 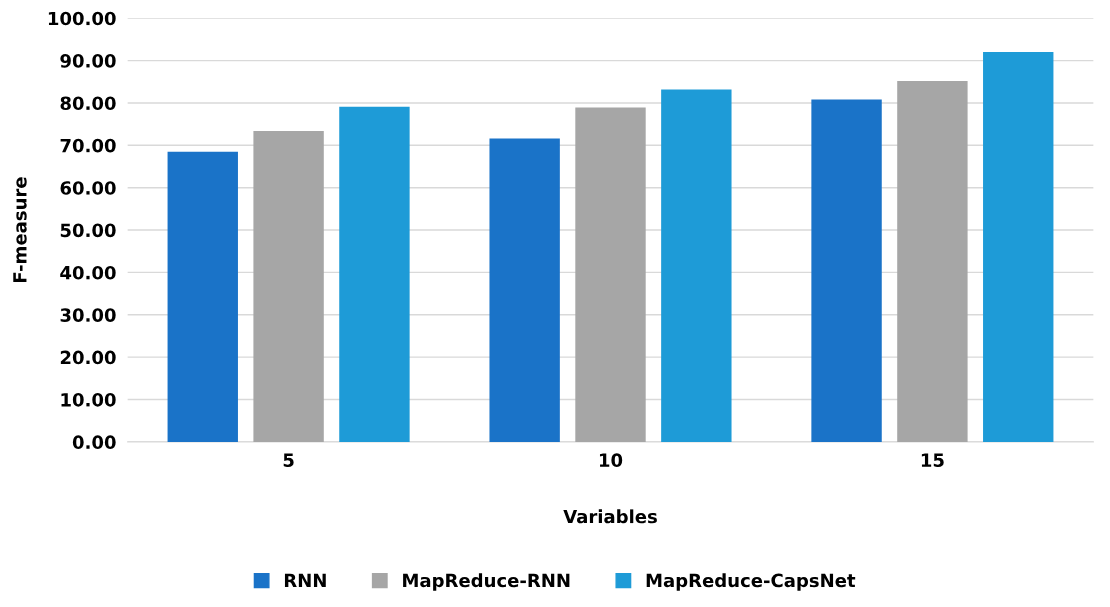 I want to click on y-tick-label: 70.00, so click(x=88, y=145).